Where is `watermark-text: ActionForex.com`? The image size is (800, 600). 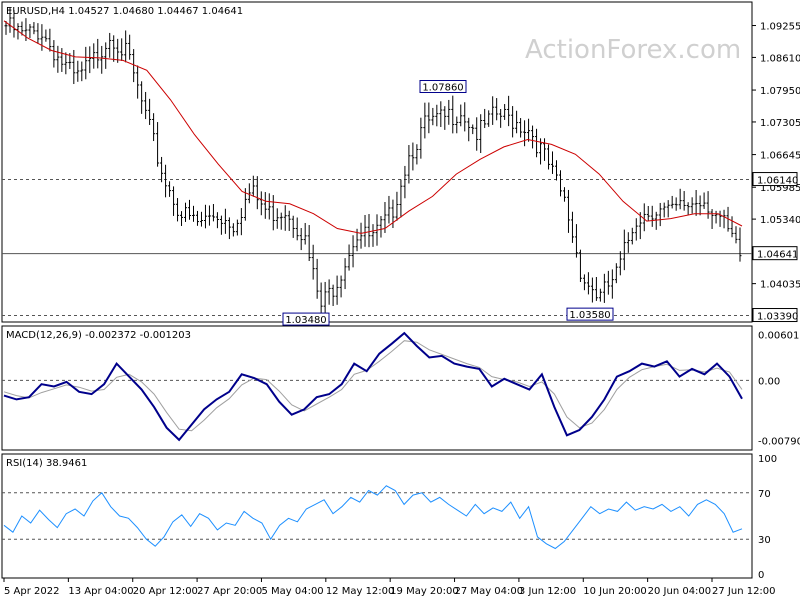
watermark-text: ActionForex.com is located at coordinates (633, 50).